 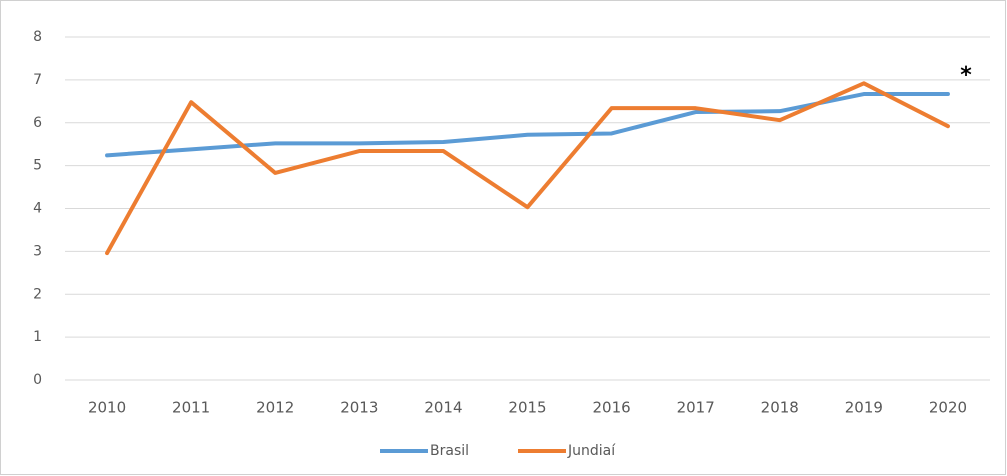 What do you see at coordinates (696, 408) in the screenshot?
I see `x-tick-label: 2017` at bounding box center [696, 408].